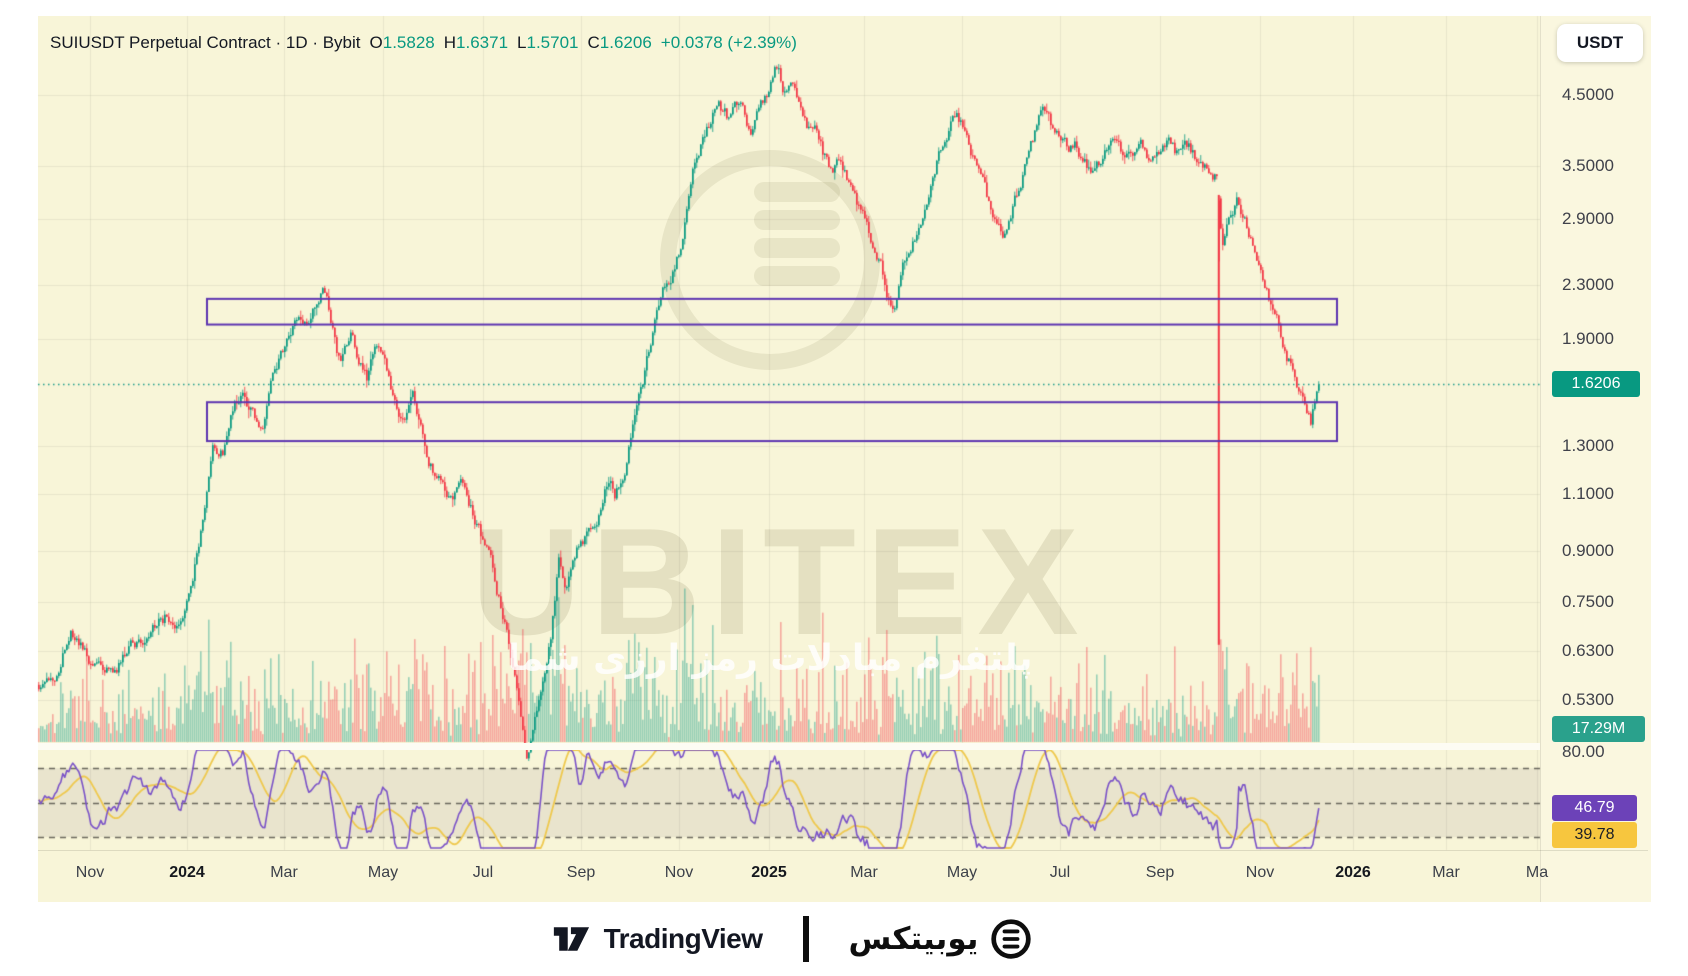  Describe the element at coordinates (1588, 446) in the screenshot. I see `price-tick-label: 1.3000` at that location.